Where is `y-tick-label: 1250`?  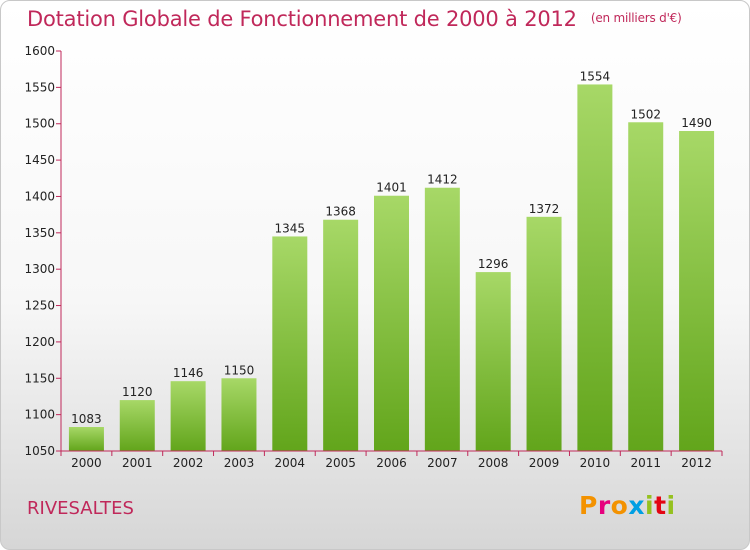 y-tick-label: 1250 is located at coordinates (39, 306).